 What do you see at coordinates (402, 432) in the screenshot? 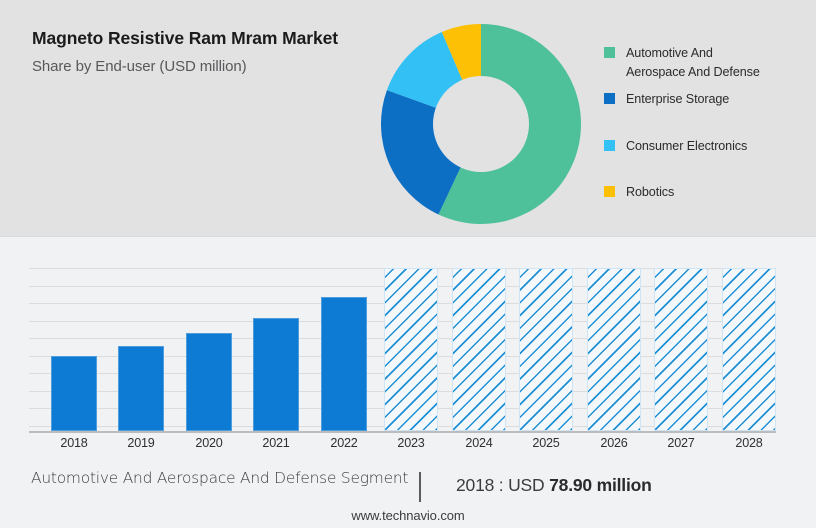
I see `x-axis-line` at bounding box center [402, 432].